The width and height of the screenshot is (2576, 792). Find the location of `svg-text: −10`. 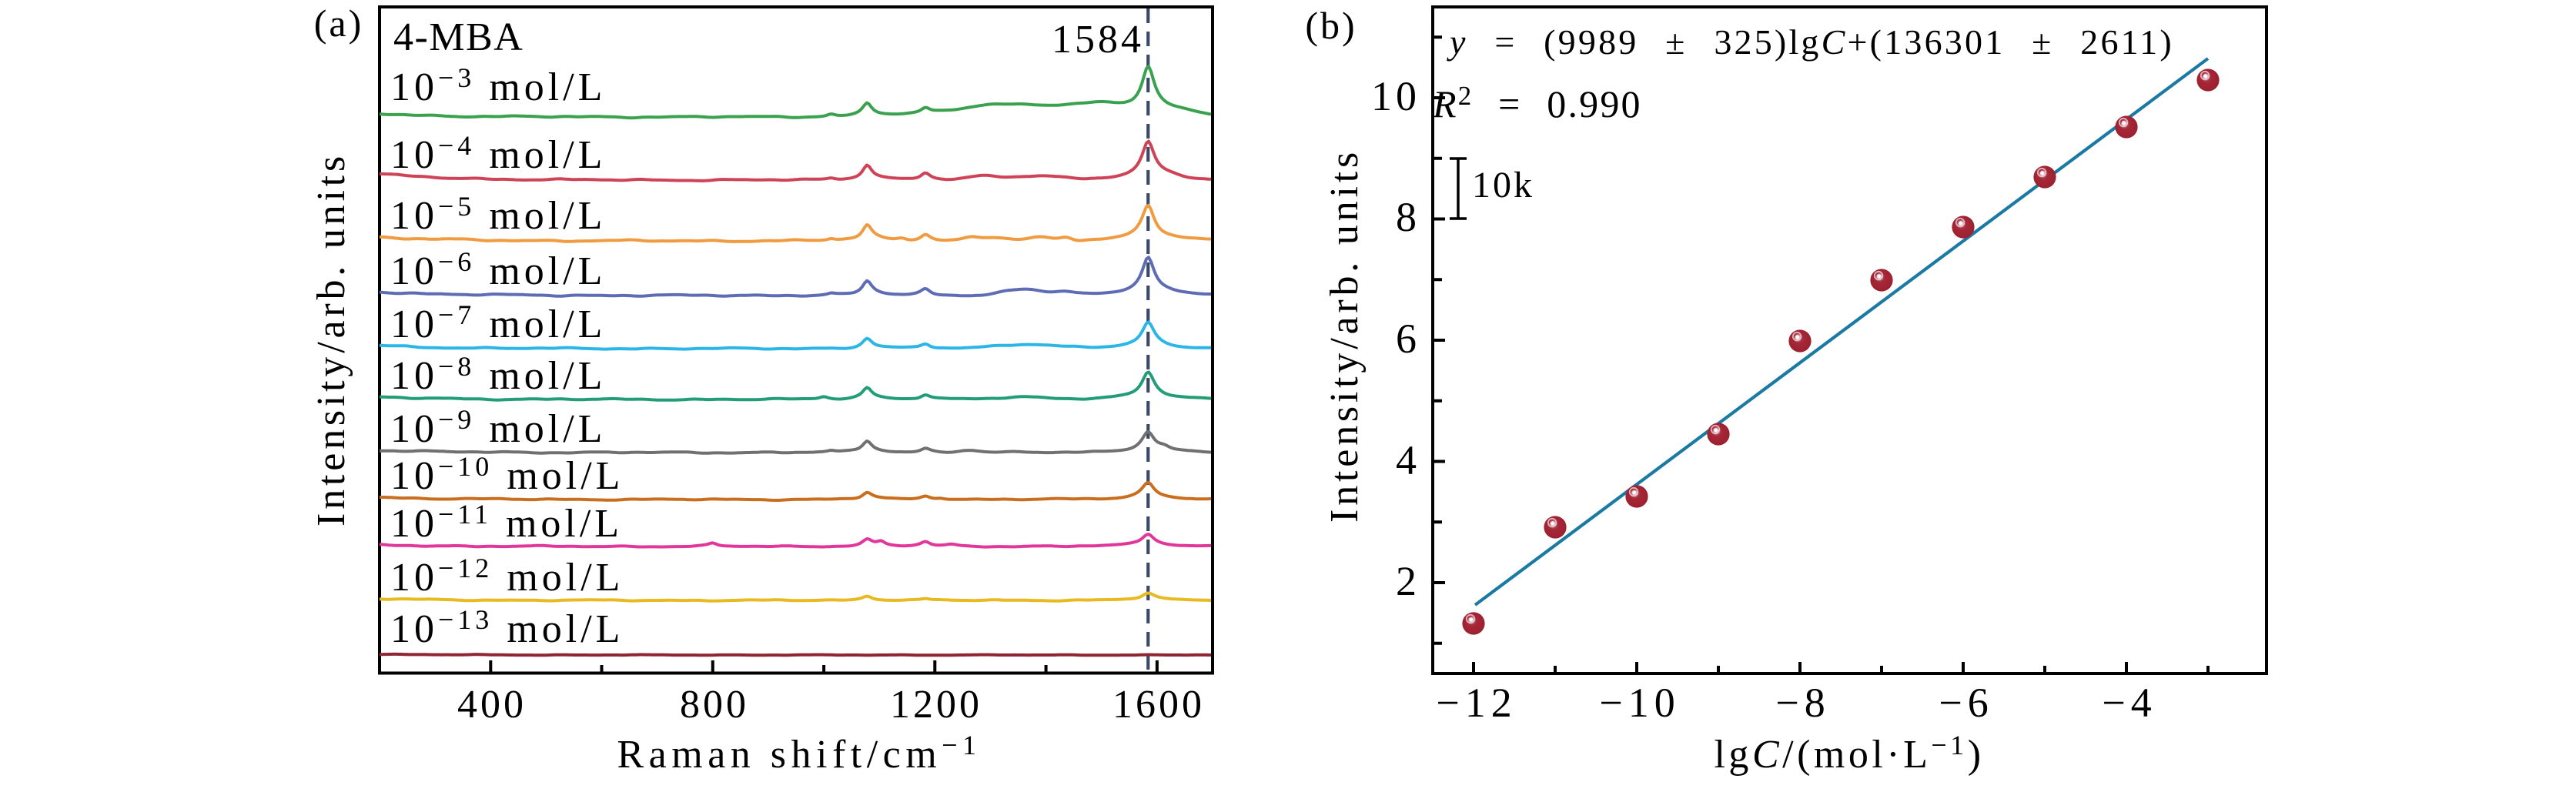

svg-text: −10 is located at coordinates (1640, 703).